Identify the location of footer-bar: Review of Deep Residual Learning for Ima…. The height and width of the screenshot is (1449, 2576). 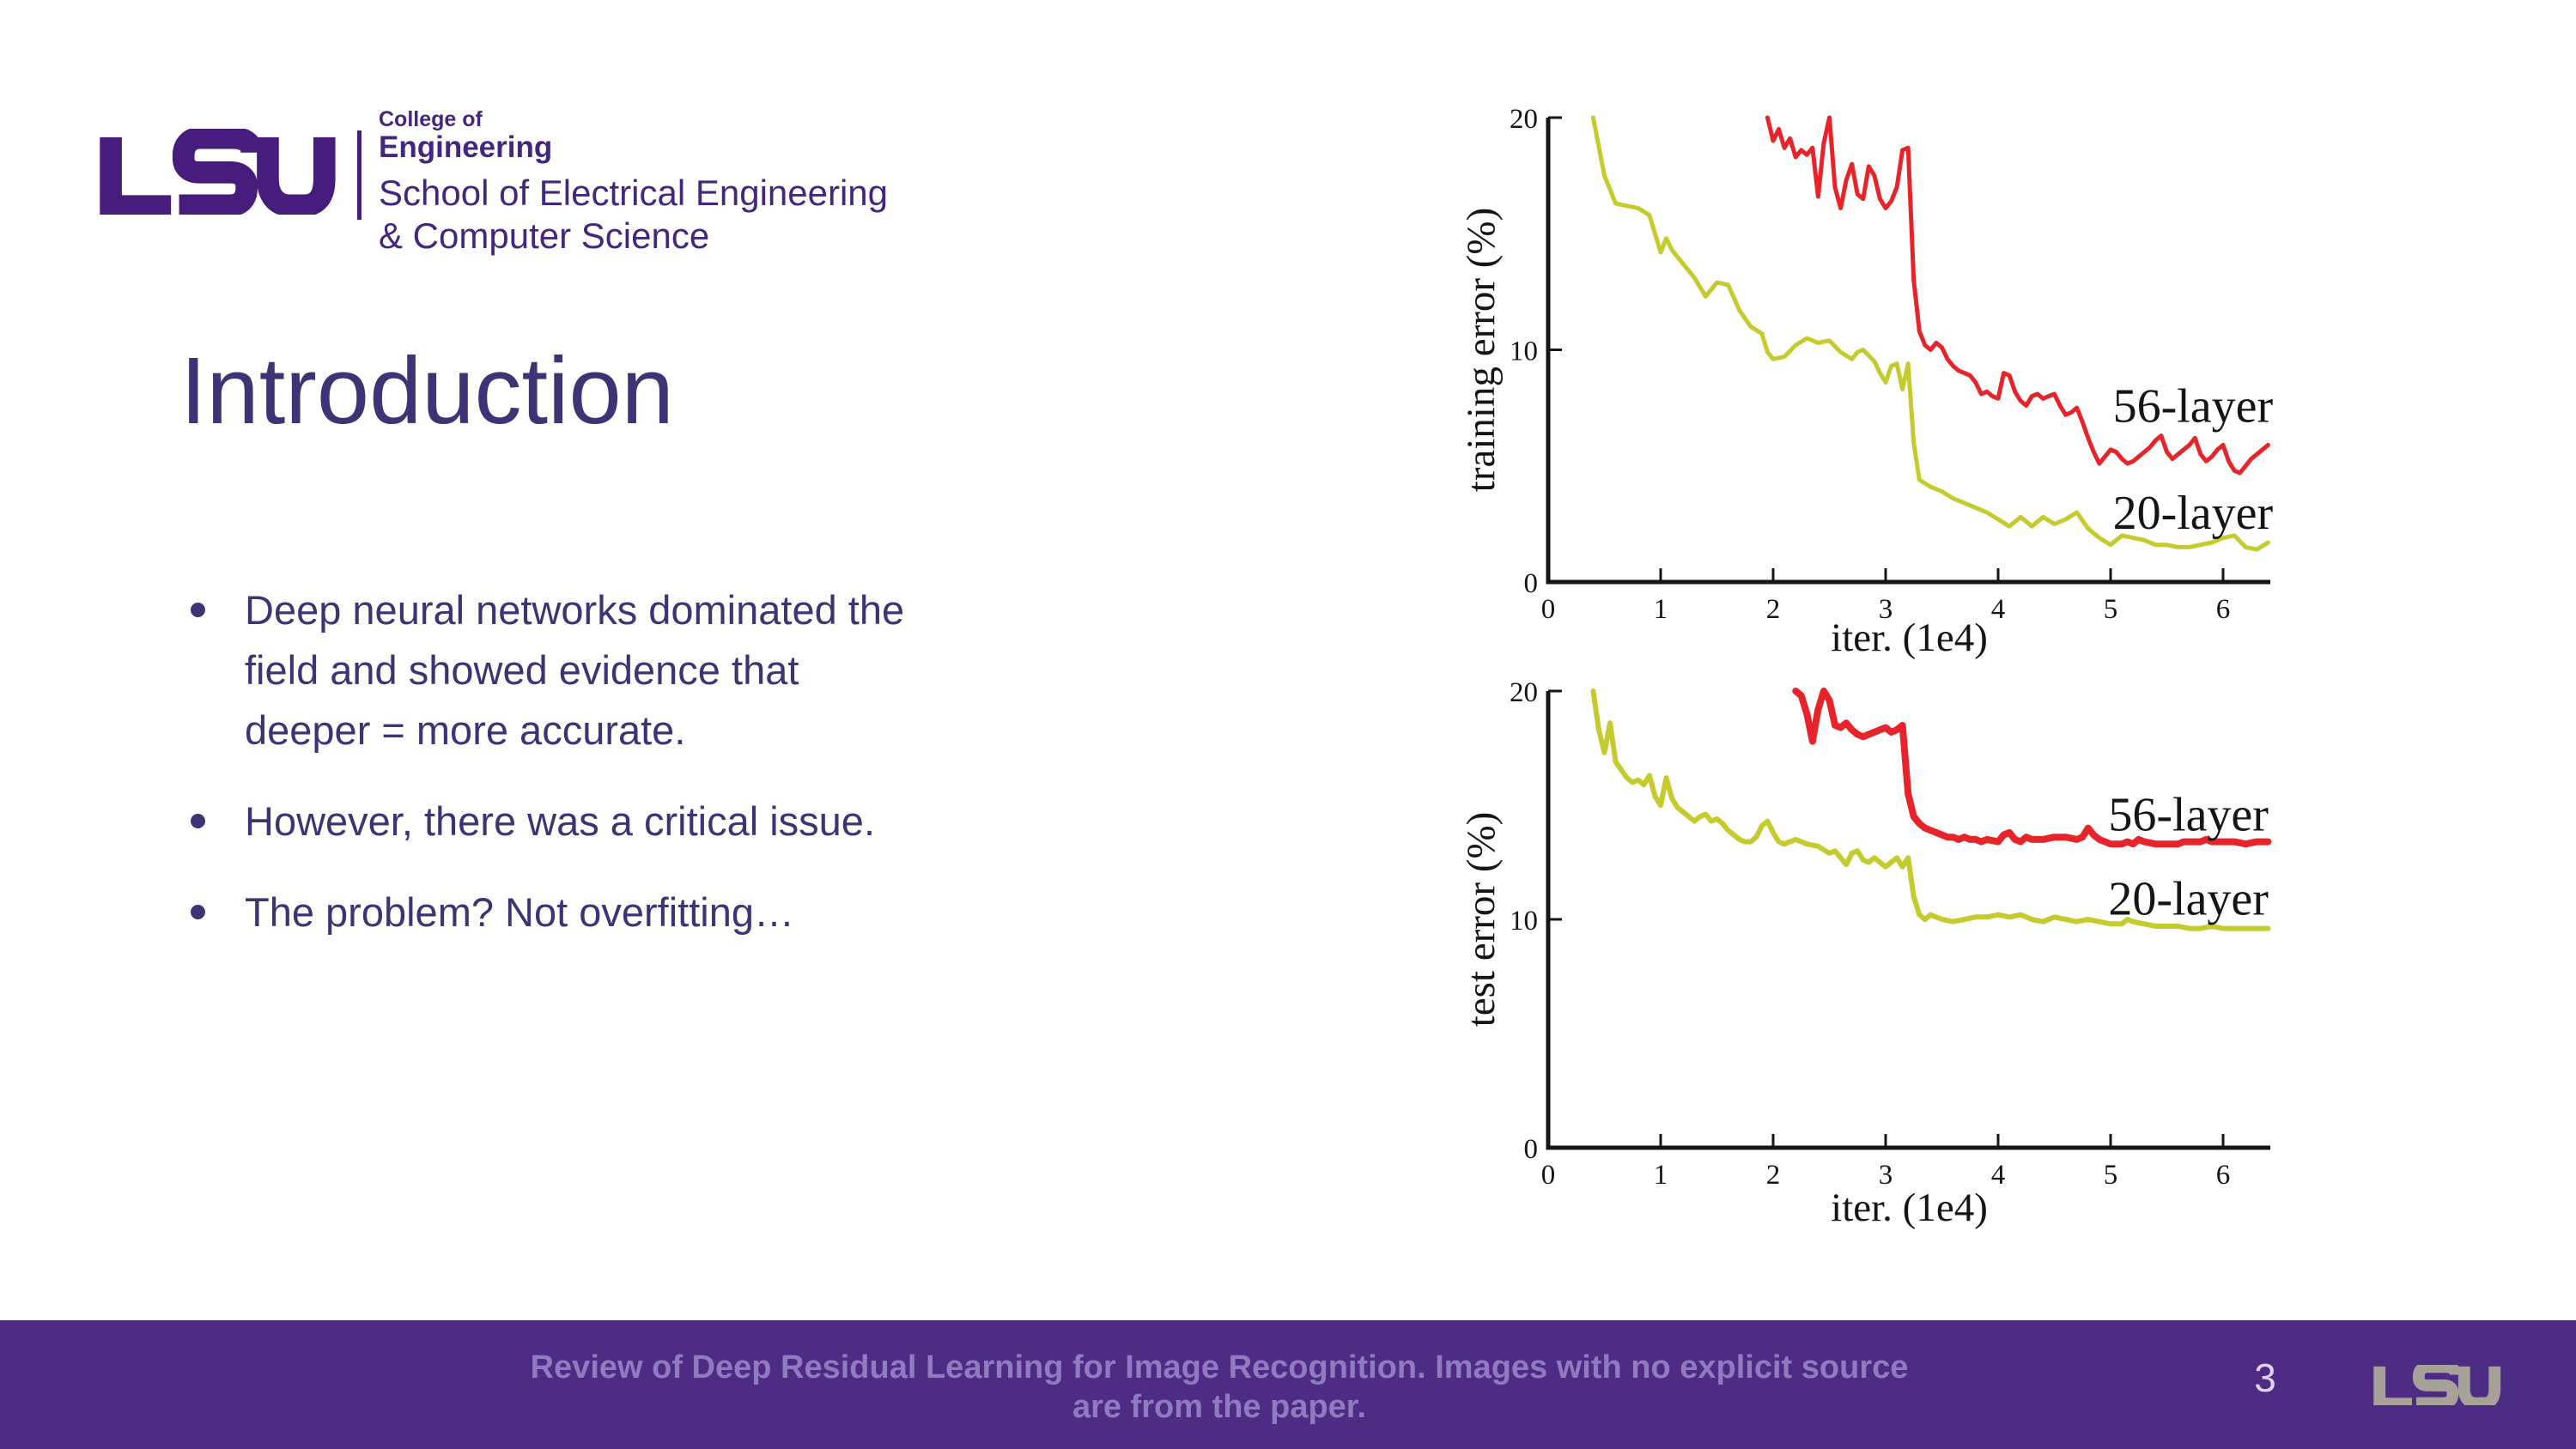
(1288, 1384).